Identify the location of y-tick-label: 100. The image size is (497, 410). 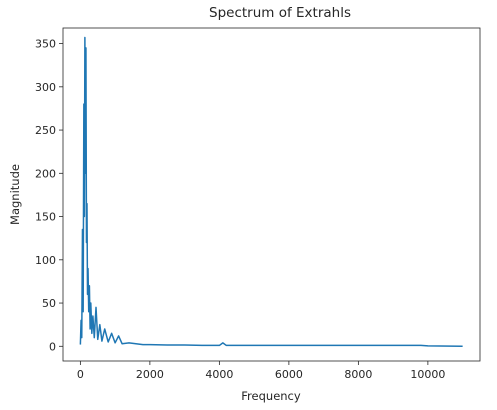
(45, 260).